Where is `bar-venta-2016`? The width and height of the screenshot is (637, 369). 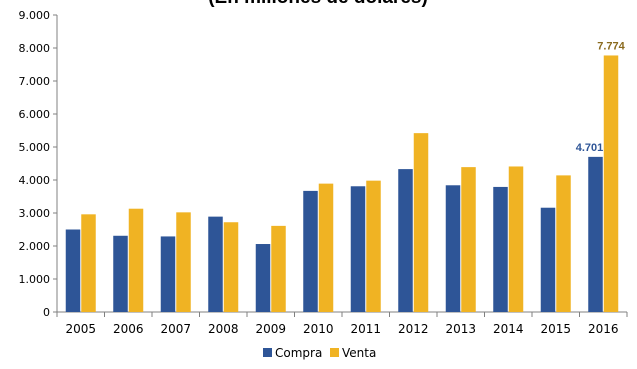 bar-venta-2016 is located at coordinates (611, 183).